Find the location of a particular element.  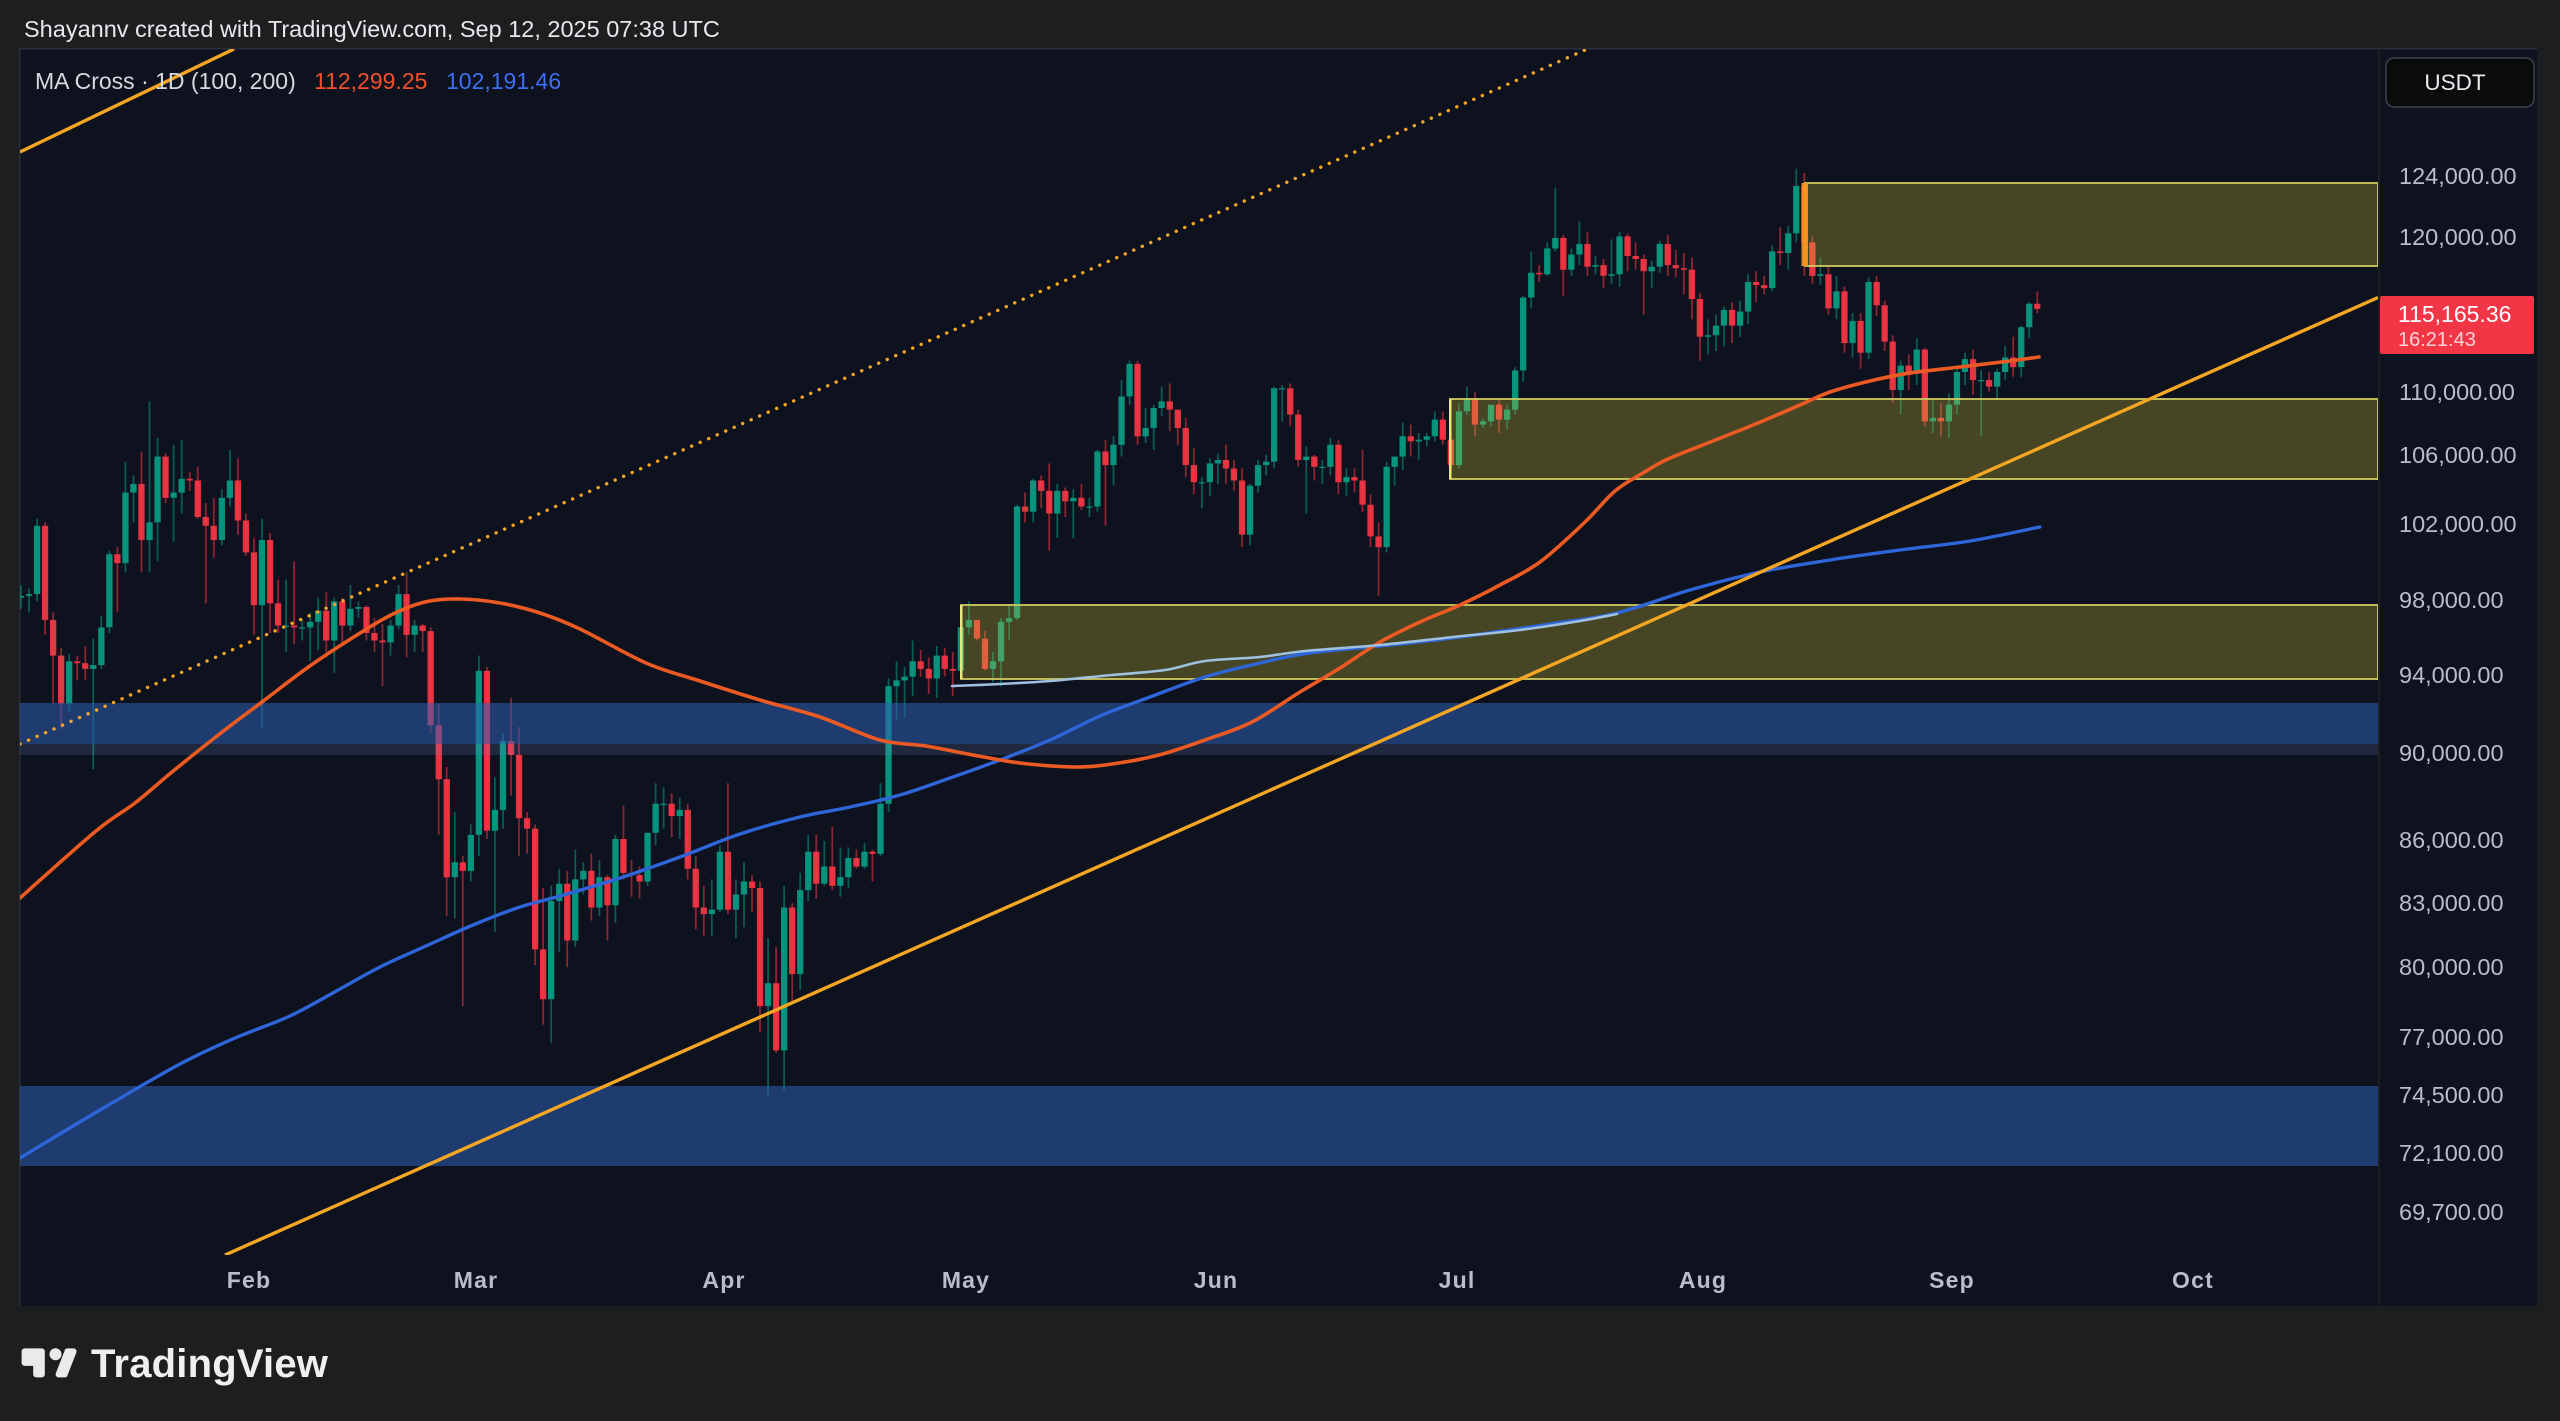

svg-text: 106,000.00 is located at coordinates (2458, 455).